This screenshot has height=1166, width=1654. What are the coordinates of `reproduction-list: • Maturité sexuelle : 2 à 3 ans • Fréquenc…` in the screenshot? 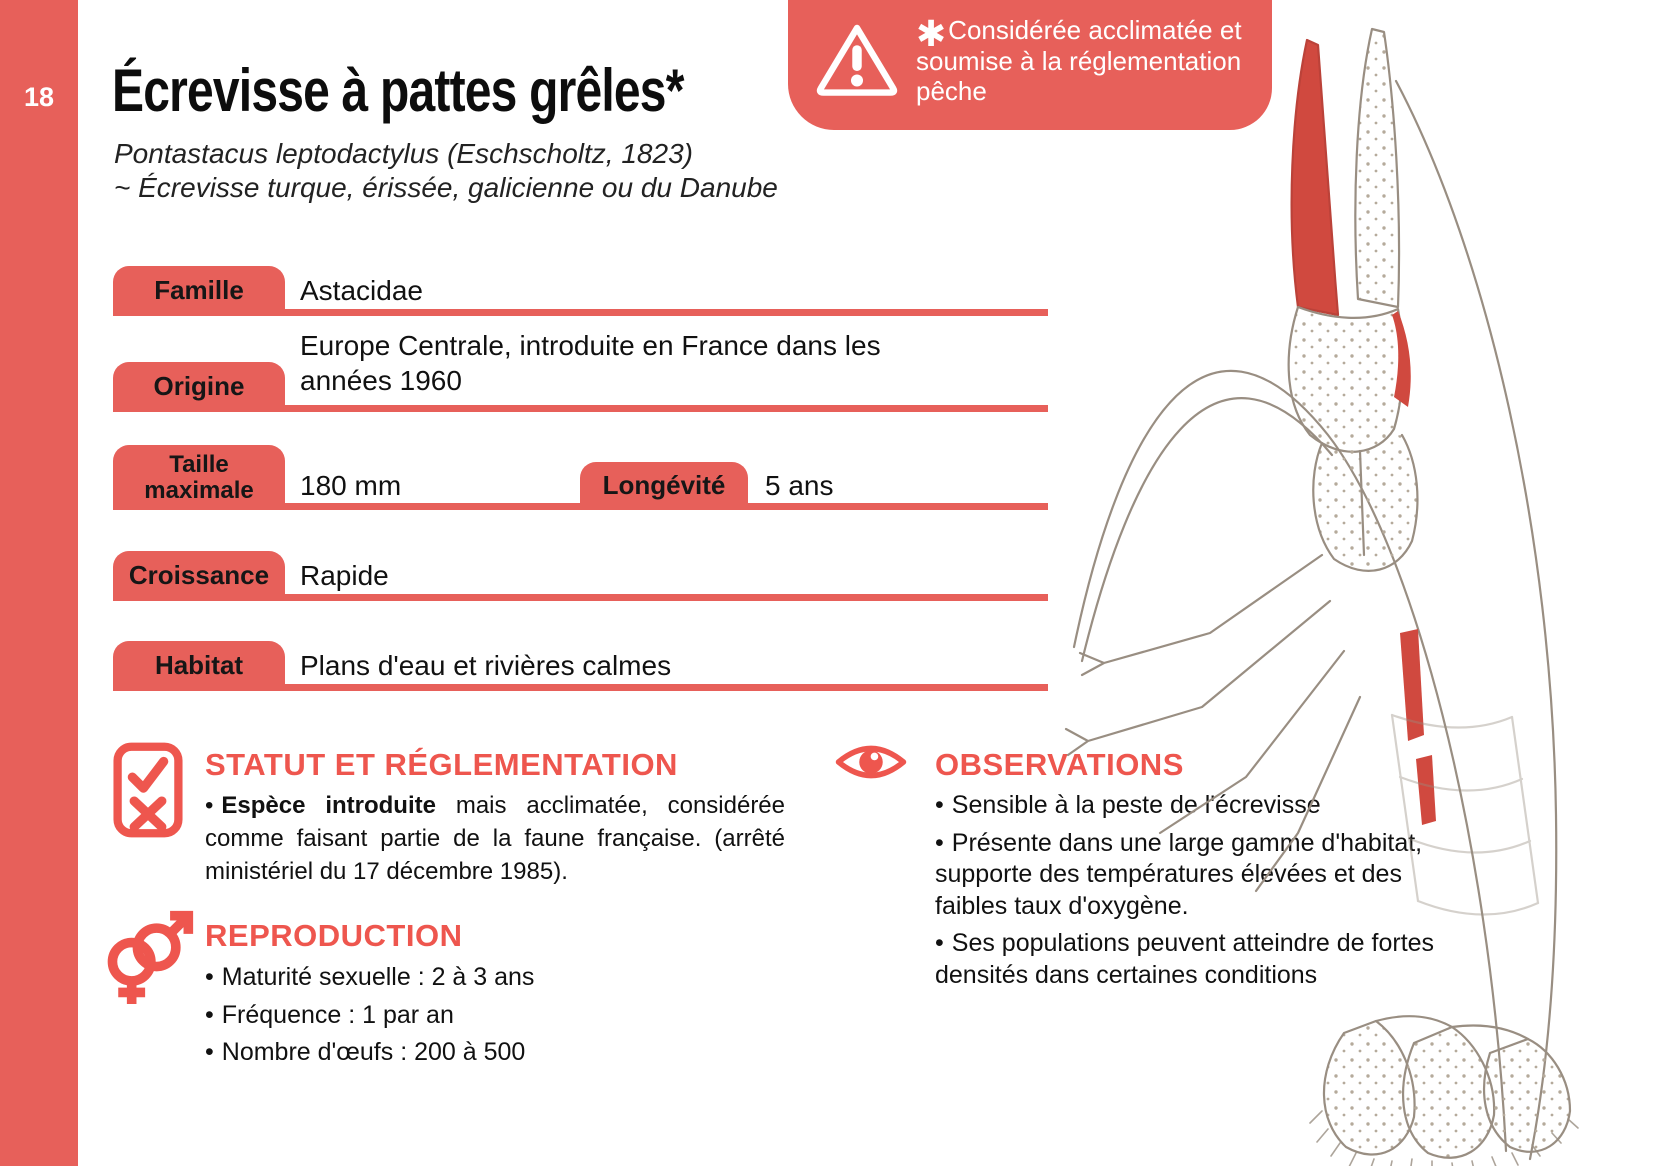 It's located at (485, 1018).